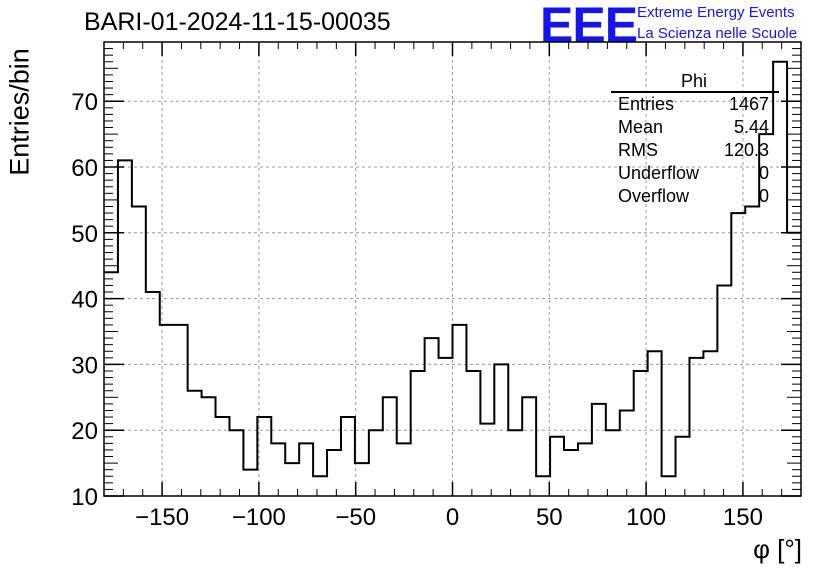  I want to click on x-tick-label: −50, so click(355, 517).